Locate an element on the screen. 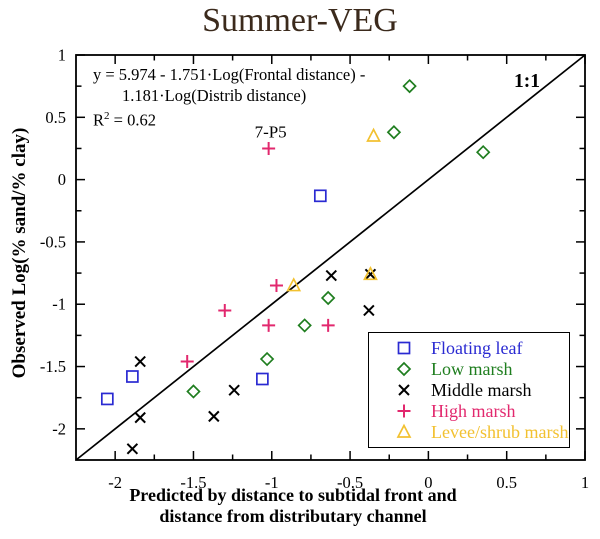 The width and height of the screenshot is (600, 539). legend-item: Floating leaf is located at coordinates (469, 348).